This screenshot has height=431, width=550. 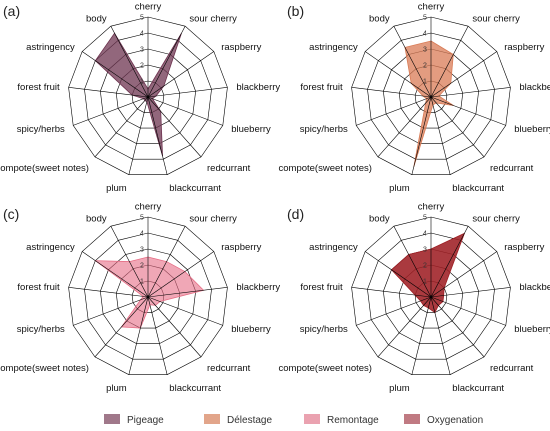 What do you see at coordinates (142, 250) in the screenshot?
I see `tick-label: 3` at bounding box center [142, 250].